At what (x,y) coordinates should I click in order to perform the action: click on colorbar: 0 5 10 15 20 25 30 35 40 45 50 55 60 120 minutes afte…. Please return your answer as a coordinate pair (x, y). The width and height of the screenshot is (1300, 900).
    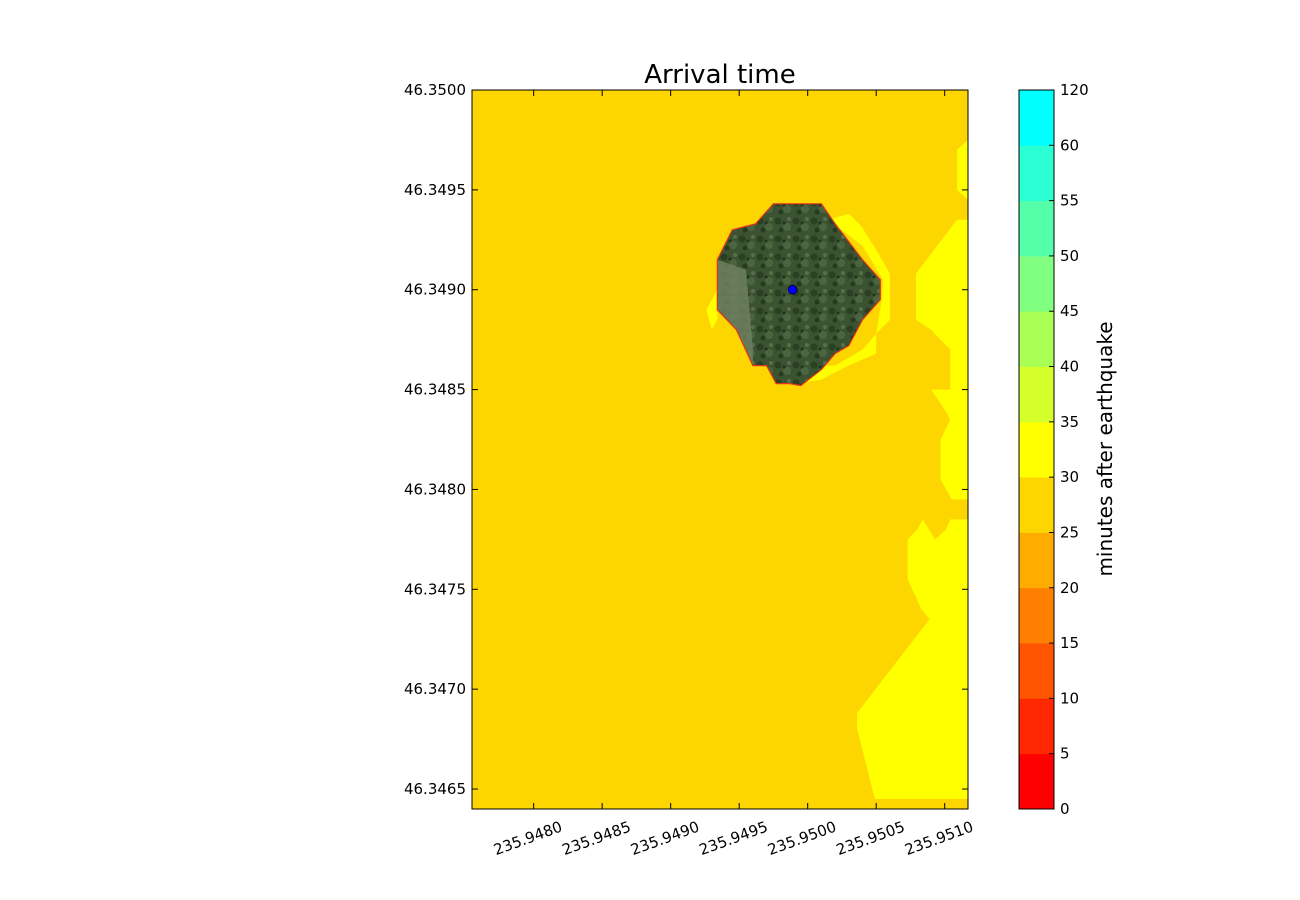
    Looking at the image, I should click on (1067, 449).